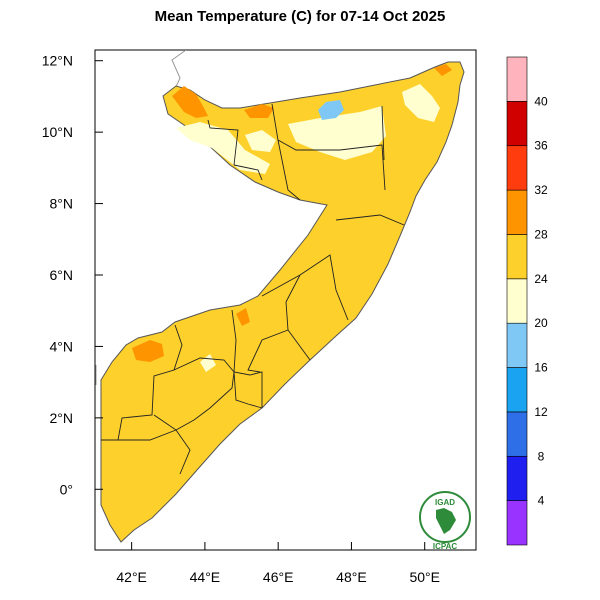  Describe the element at coordinates (424, 577) in the screenshot. I see `lon-tick-label-4: 50°E` at that location.